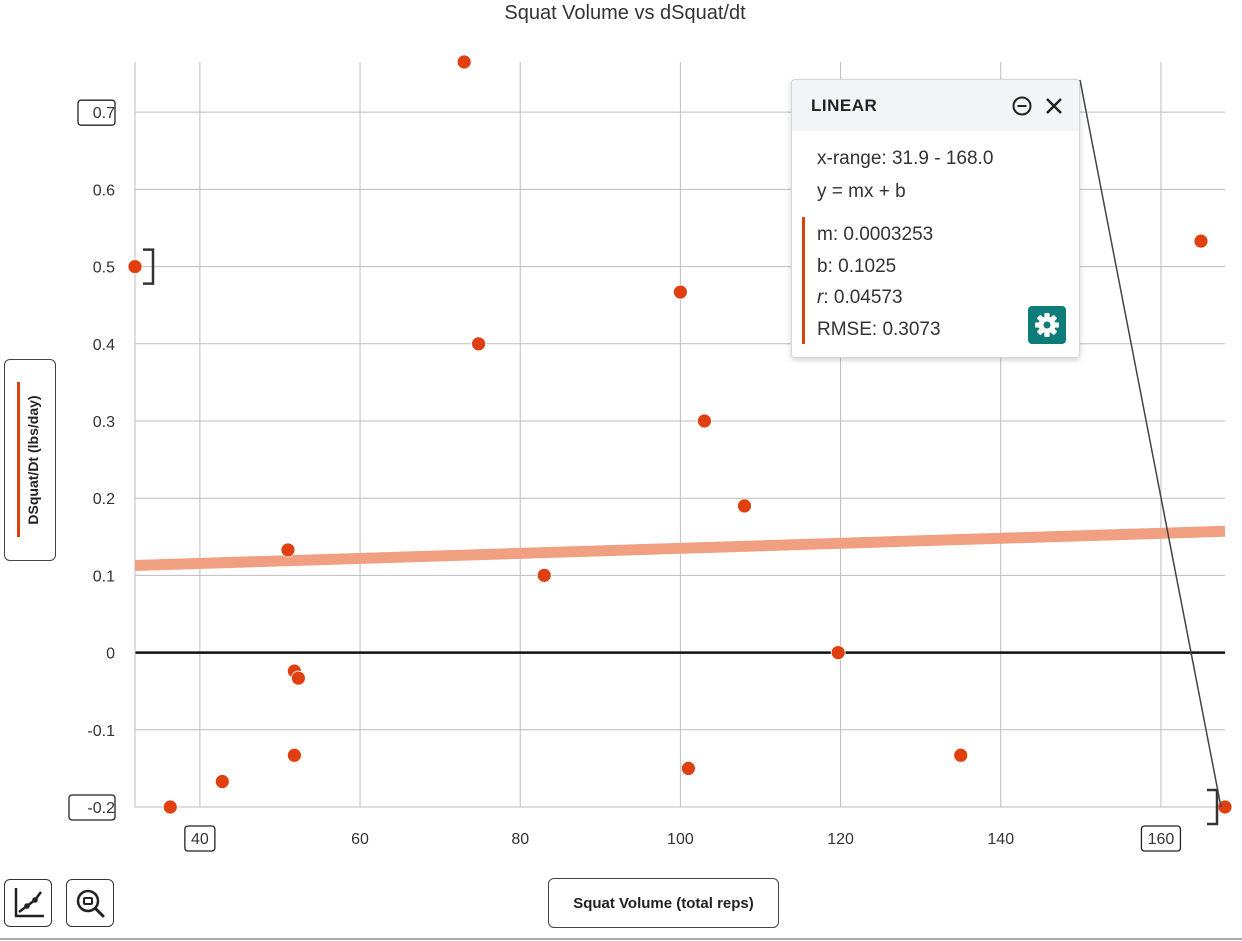 This screenshot has height=941, width=1242. I want to click on regression-settings-button, so click(1047, 325).